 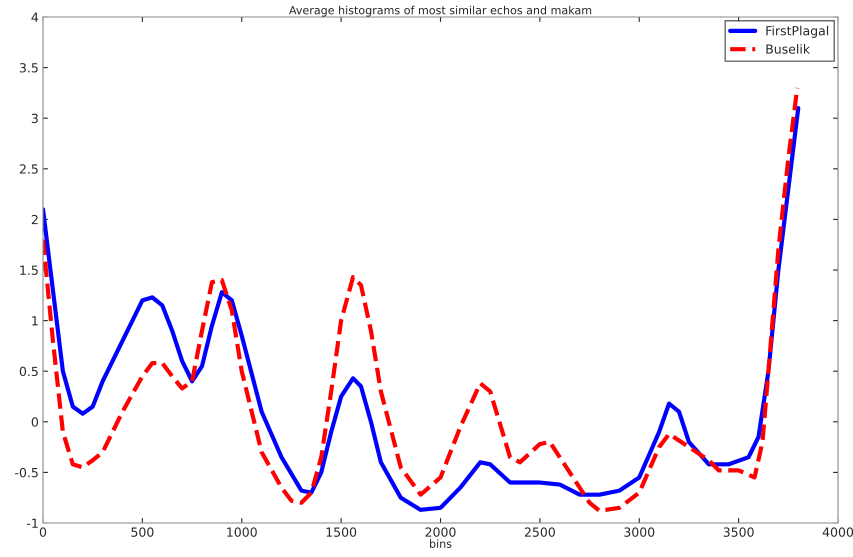 What do you see at coordinates (440, 11) in the screenshot?
I see `chart-title: Average histograms of most similar echos and makam` at bounding box center [440, 11].